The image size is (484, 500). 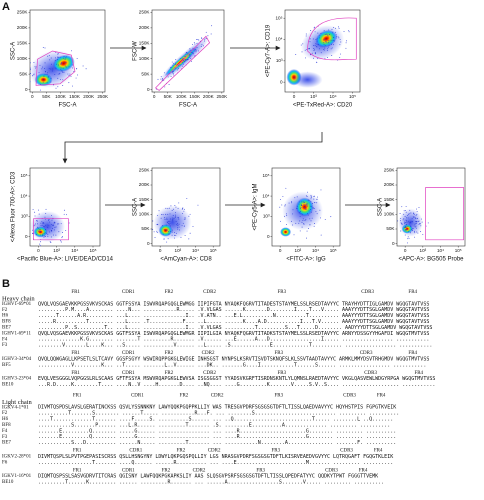 What do you see at coordinates (192, 148) in the screenshot?
I see `arrow` at bounding box center [192, 148].